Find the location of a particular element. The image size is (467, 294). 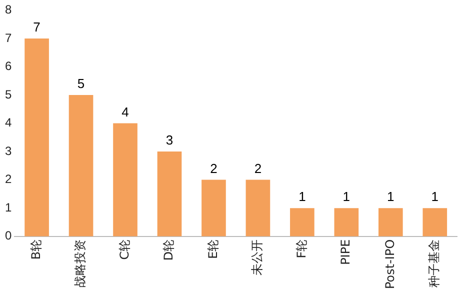

x-tick-label: 未公开 is located at coordinates (257, 257).